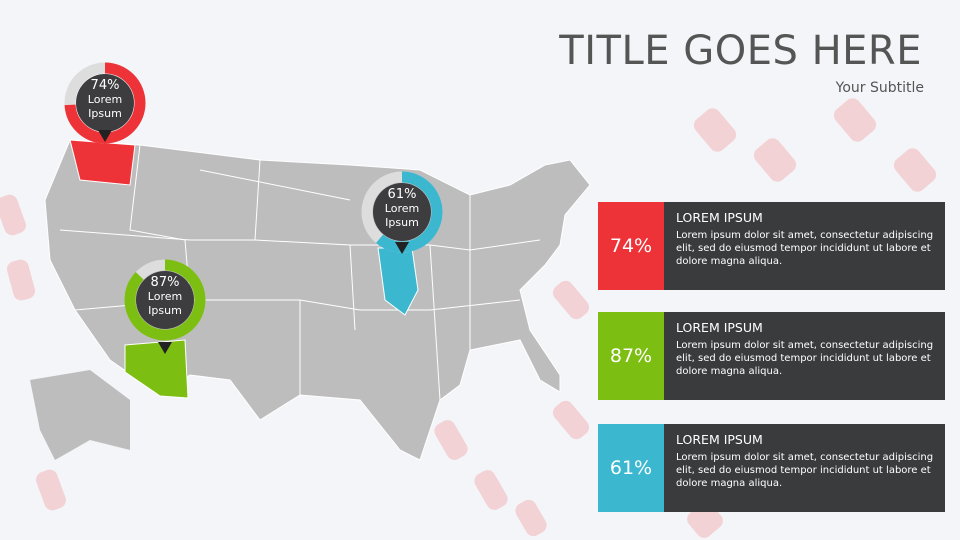 The height and width of the screenshot is (540, 960). Describe the element at coordinates (631, 246) in the screenshot. I see `card-percent: 74%` at that location.